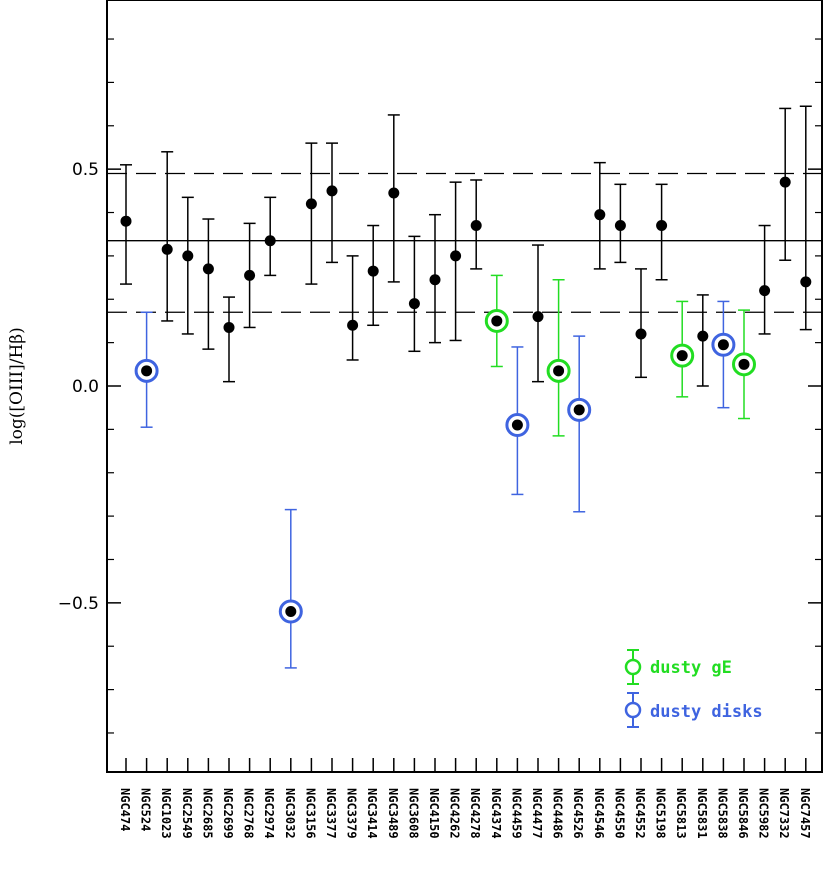 This screenshot has width=830, height=880. I want to click on reference-lines, so click(464, 242).